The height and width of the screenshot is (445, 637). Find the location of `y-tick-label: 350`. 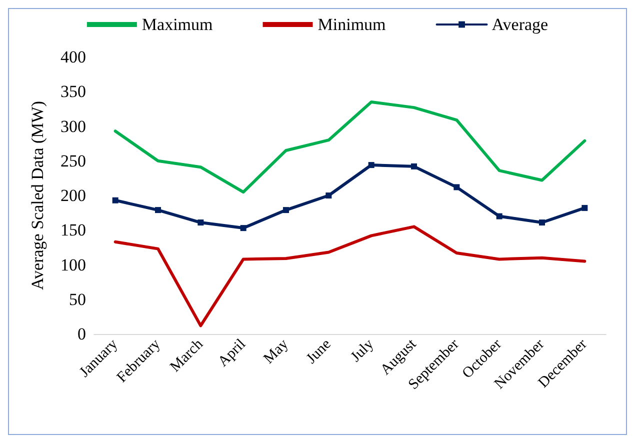

y-tick-label: 350 is located at coordinates (73, 92).